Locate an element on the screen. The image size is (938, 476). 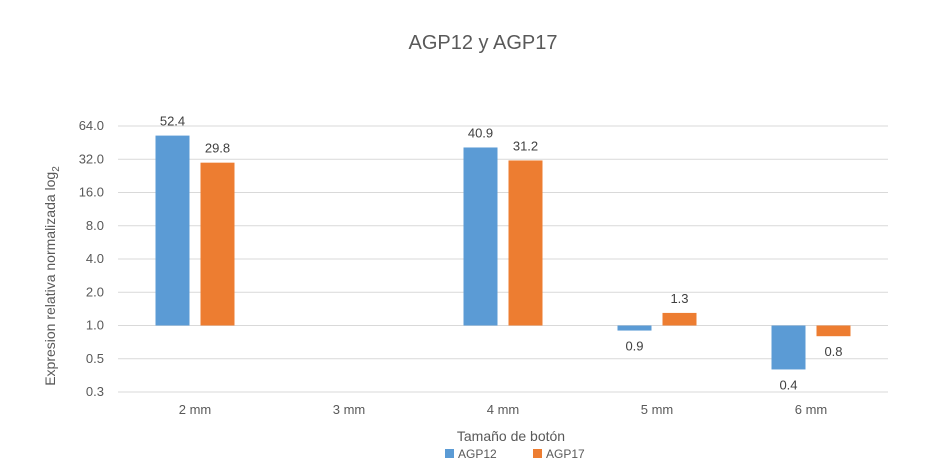
y-tick-label: 4.0 is located at coordinates (95, 258).